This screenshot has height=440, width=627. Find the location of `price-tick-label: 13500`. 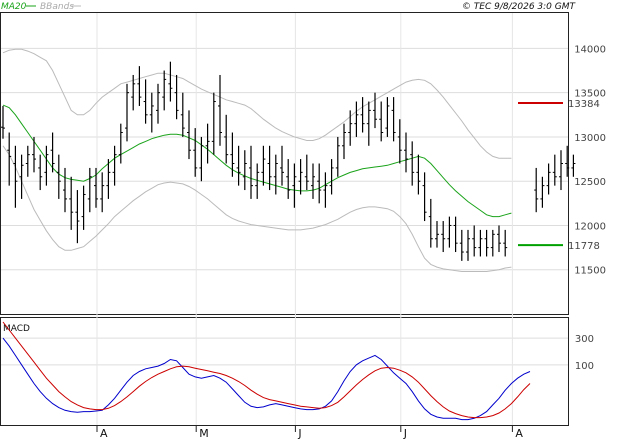

price-tick-label: 13500 is located at coordinates (590, 94).